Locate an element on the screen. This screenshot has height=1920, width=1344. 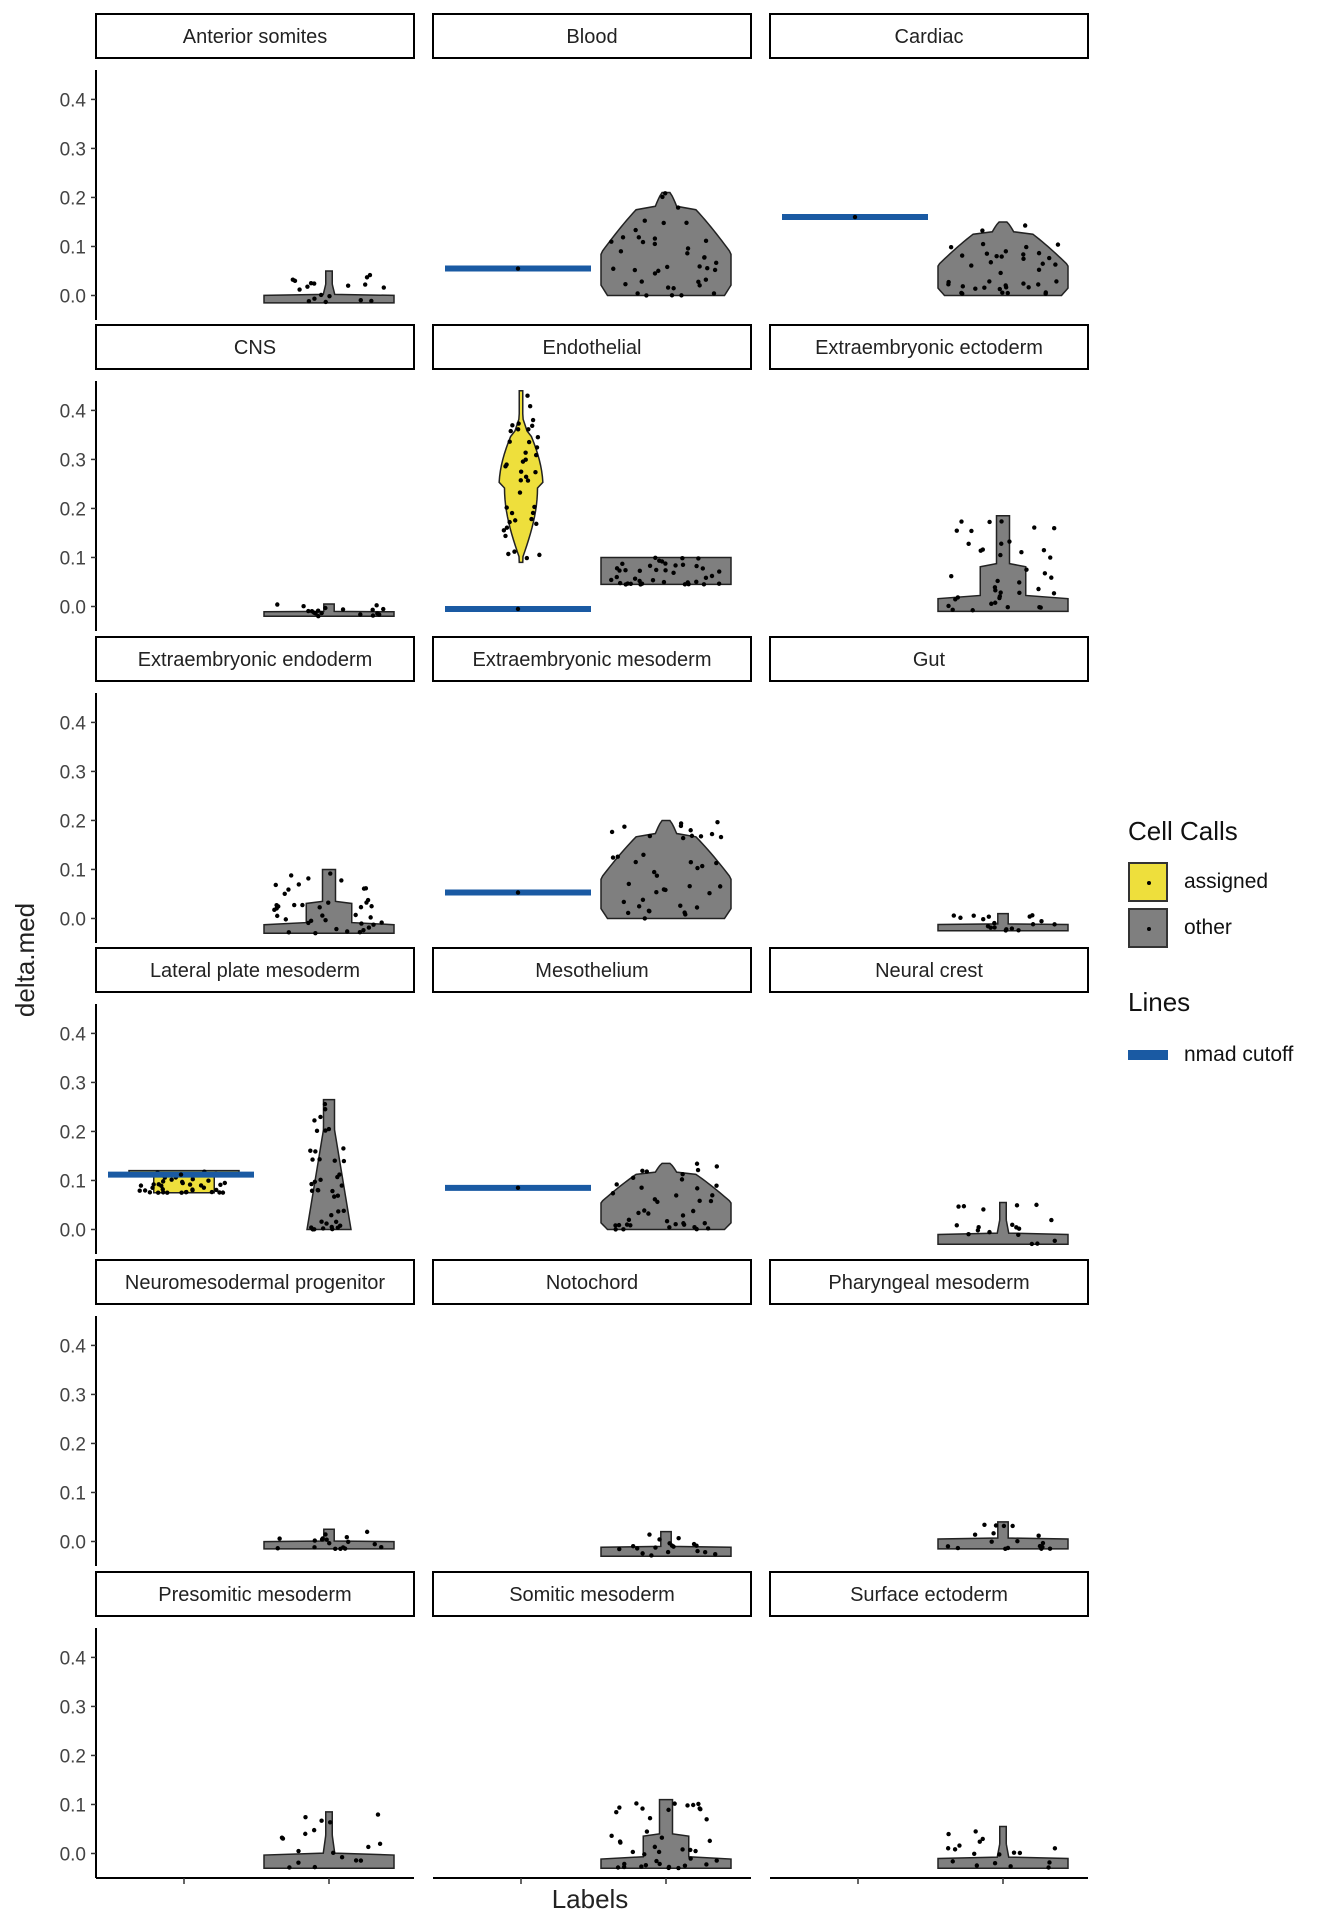
y-tick-label-neuromesodermal-progenitor: 0.2 is located at coordinates (73, 1444).